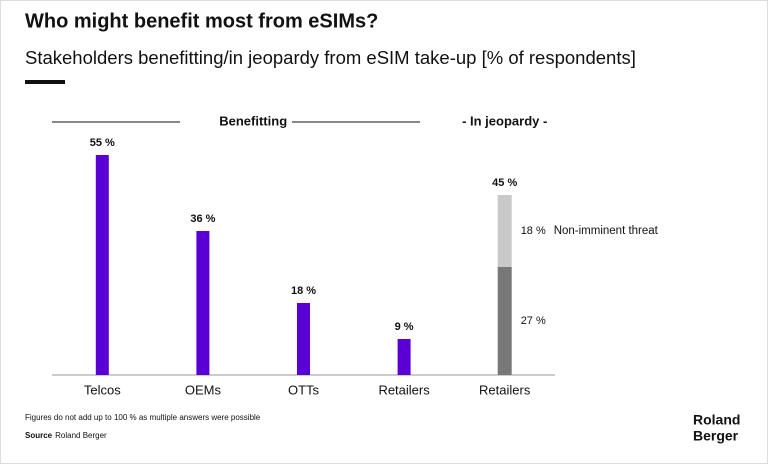 This screenshot has width=768, height=464. What do you see at coordinates (201, 21) in the screenshot?
I see `chart-title: Who might benefit most from eSIMs?` at bounding box center [201, 21].